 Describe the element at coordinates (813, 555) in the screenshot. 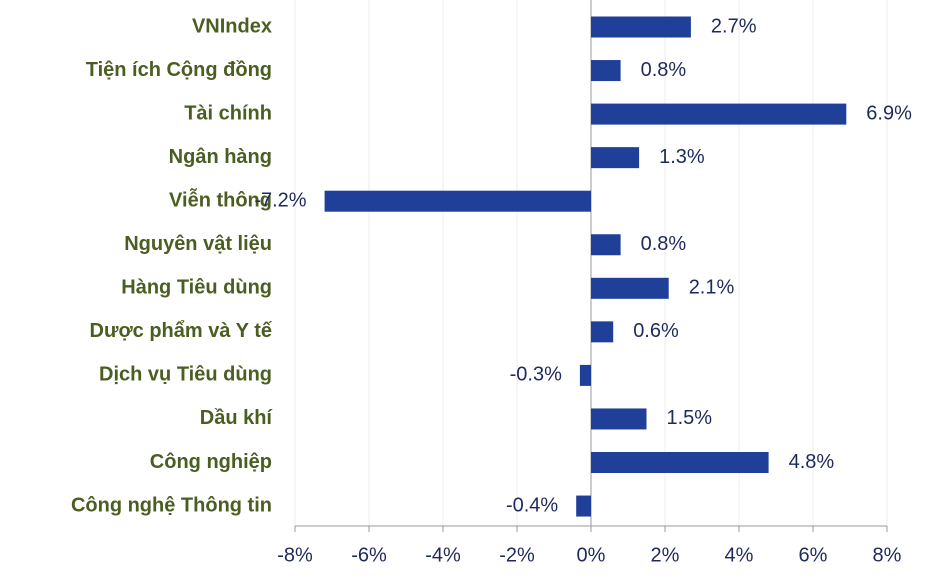

I see `x-tick-label: 6%` at that location.